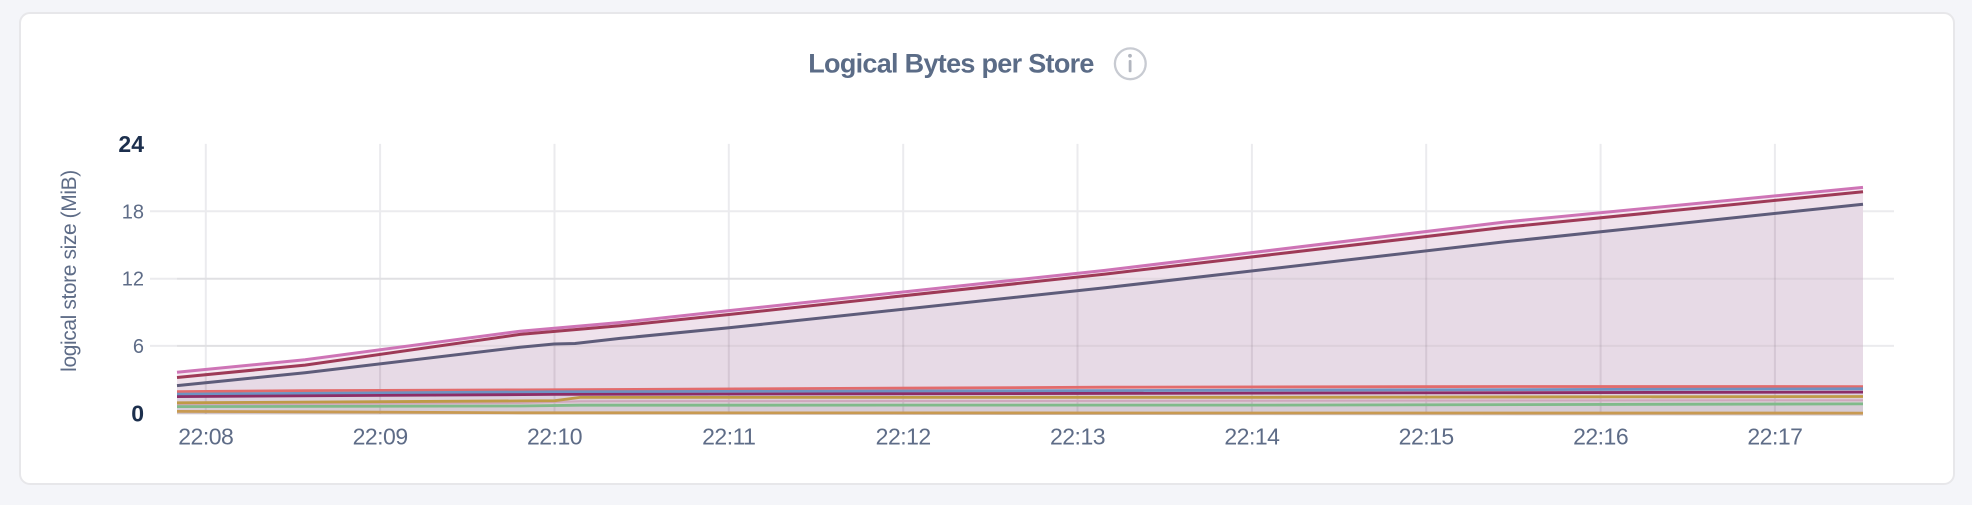 The image size is (1972, 505). What do you see at coordinates (205, 437) in the screenshot?
I see `svg-text: 22:08` at bounding box center [205, 437].